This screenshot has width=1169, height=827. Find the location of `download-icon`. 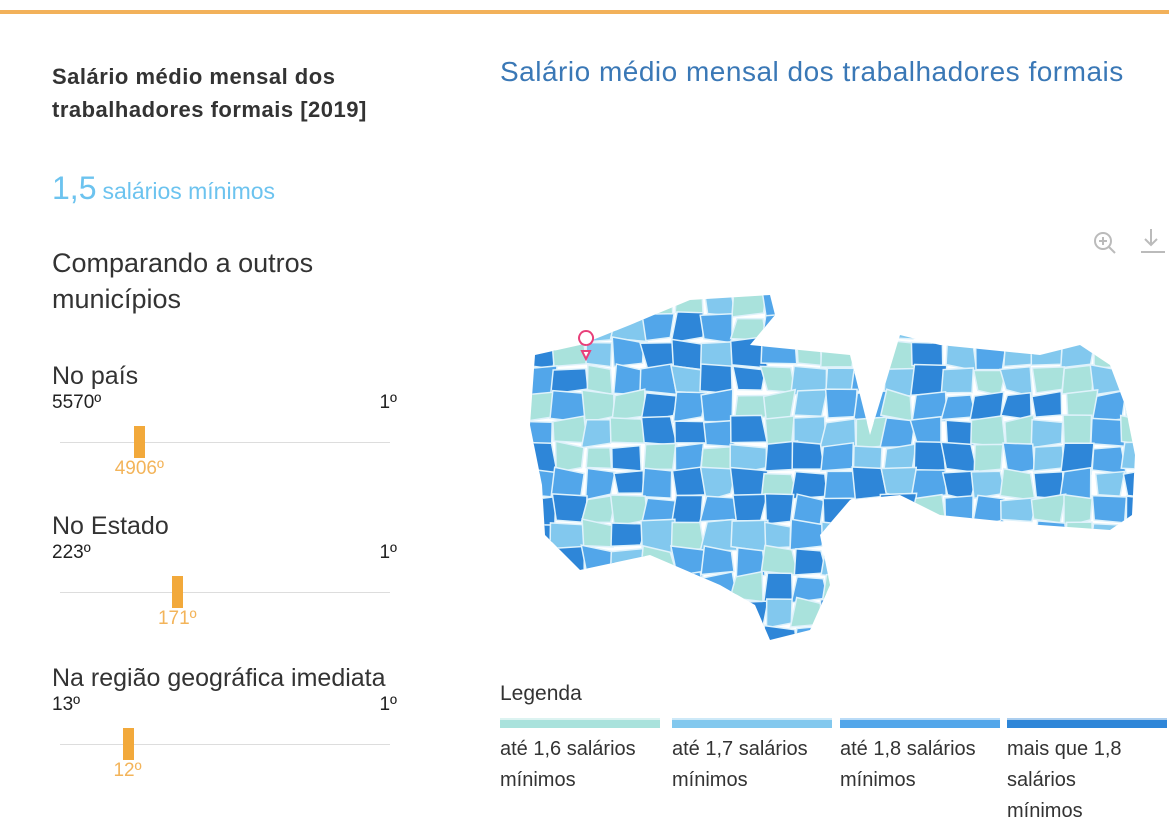

download-icon is located at coordinates (1153, 241).